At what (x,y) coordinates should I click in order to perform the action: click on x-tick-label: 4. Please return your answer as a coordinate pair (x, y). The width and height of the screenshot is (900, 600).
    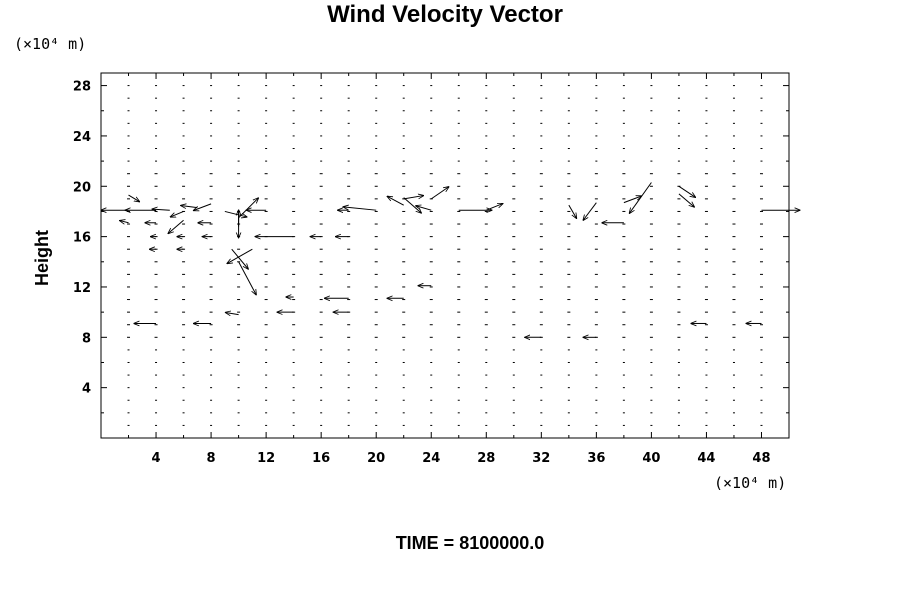
    Looking at the image, I should click on (156, 458).